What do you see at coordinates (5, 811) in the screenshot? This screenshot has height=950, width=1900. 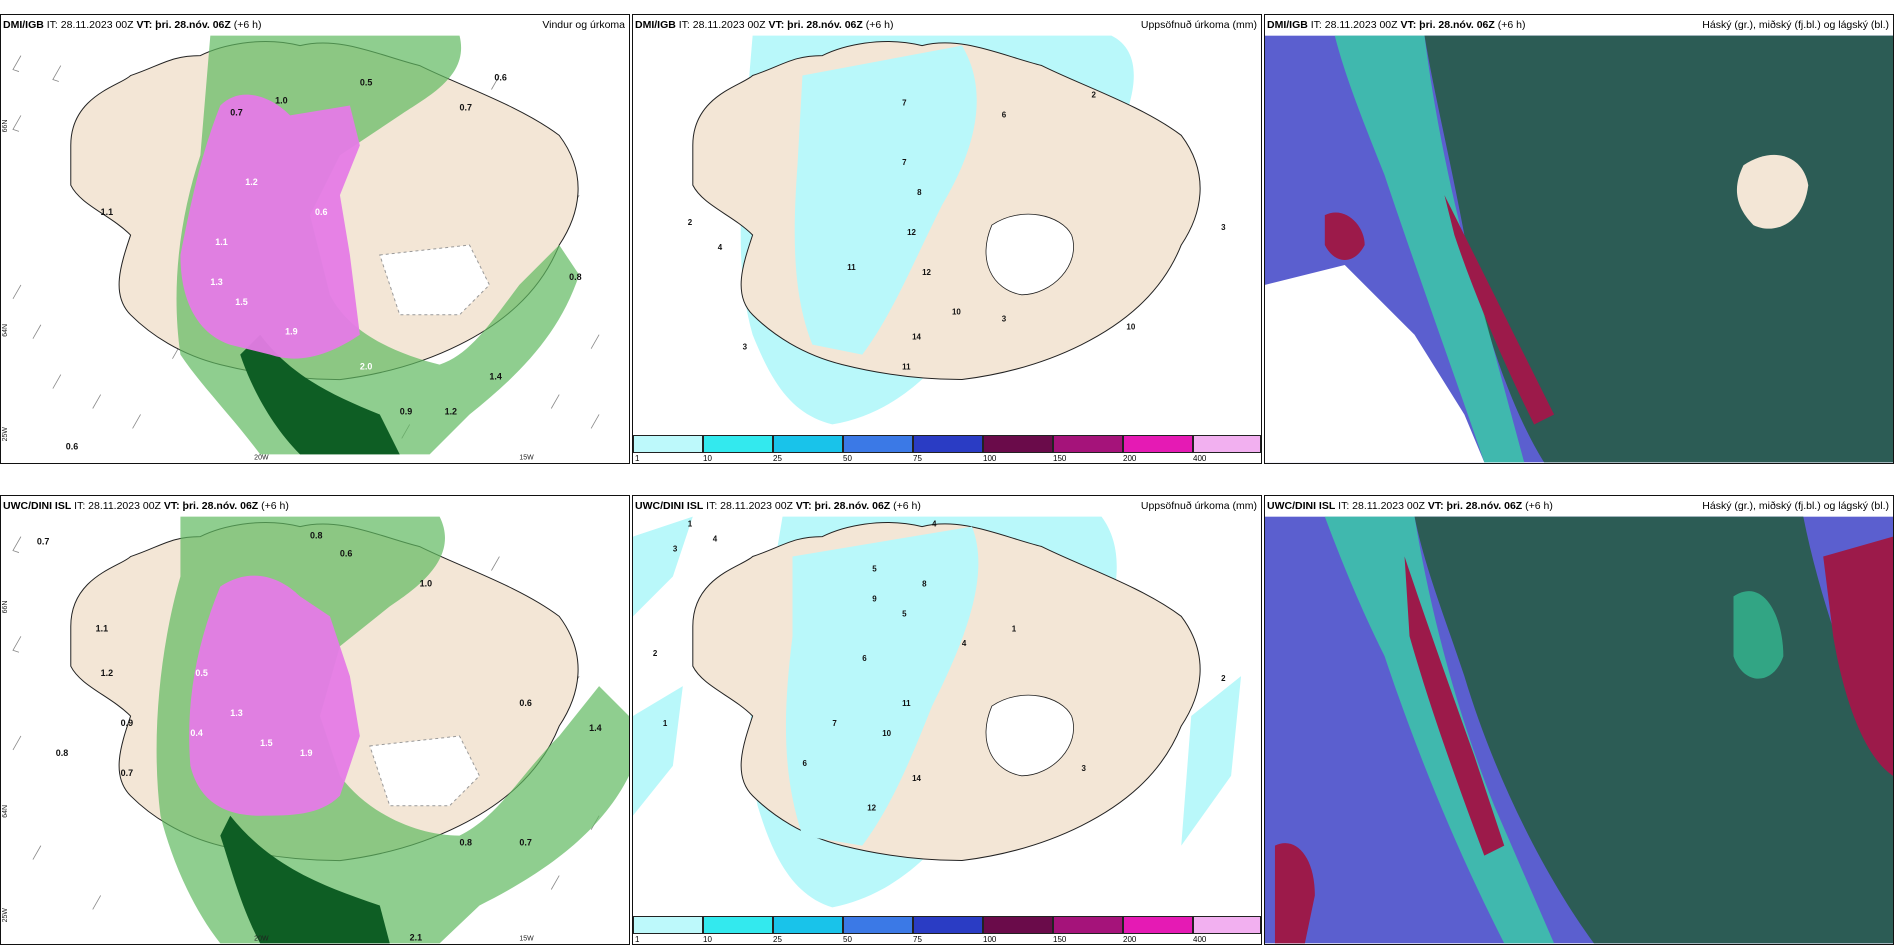 I see `lat-label: 64N` at bounding box center [5, 811].